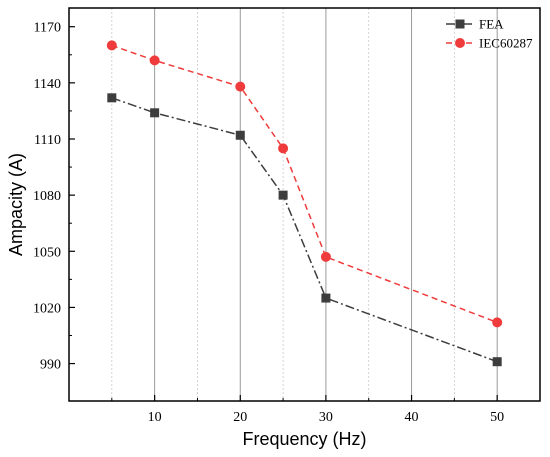  What do you see at coordinates (506, 43) in the screenshot?
I see `legend-label-iec60287: IEC60287` at bounding box center [506, 43].